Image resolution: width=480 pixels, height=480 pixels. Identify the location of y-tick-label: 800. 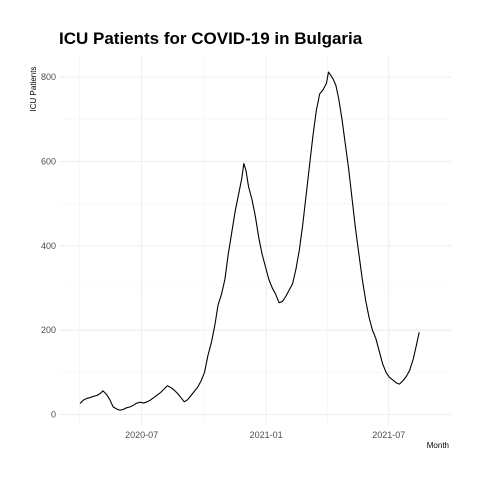
(48, 77).